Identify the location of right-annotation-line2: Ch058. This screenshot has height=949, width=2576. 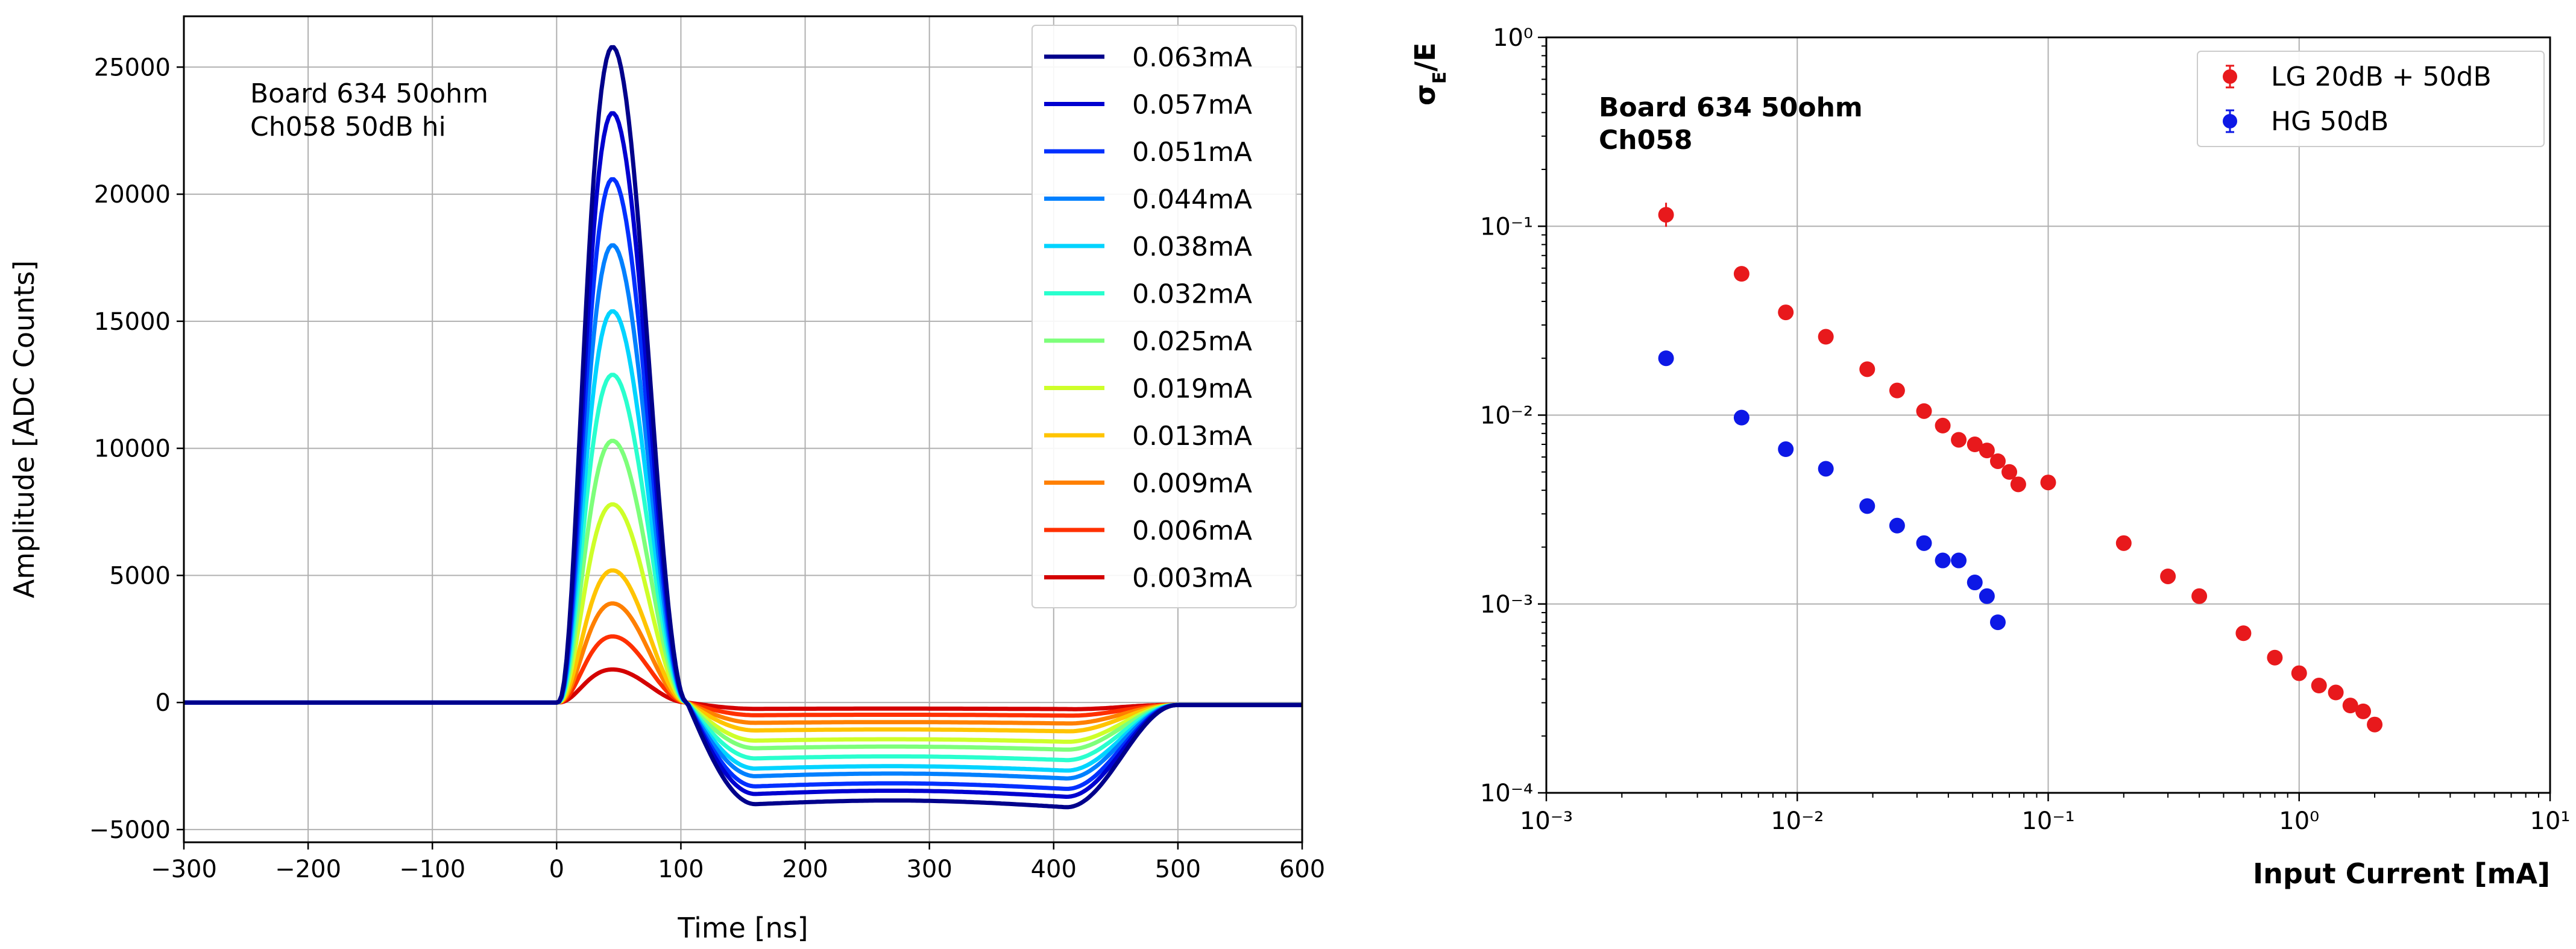
(1645, 140).